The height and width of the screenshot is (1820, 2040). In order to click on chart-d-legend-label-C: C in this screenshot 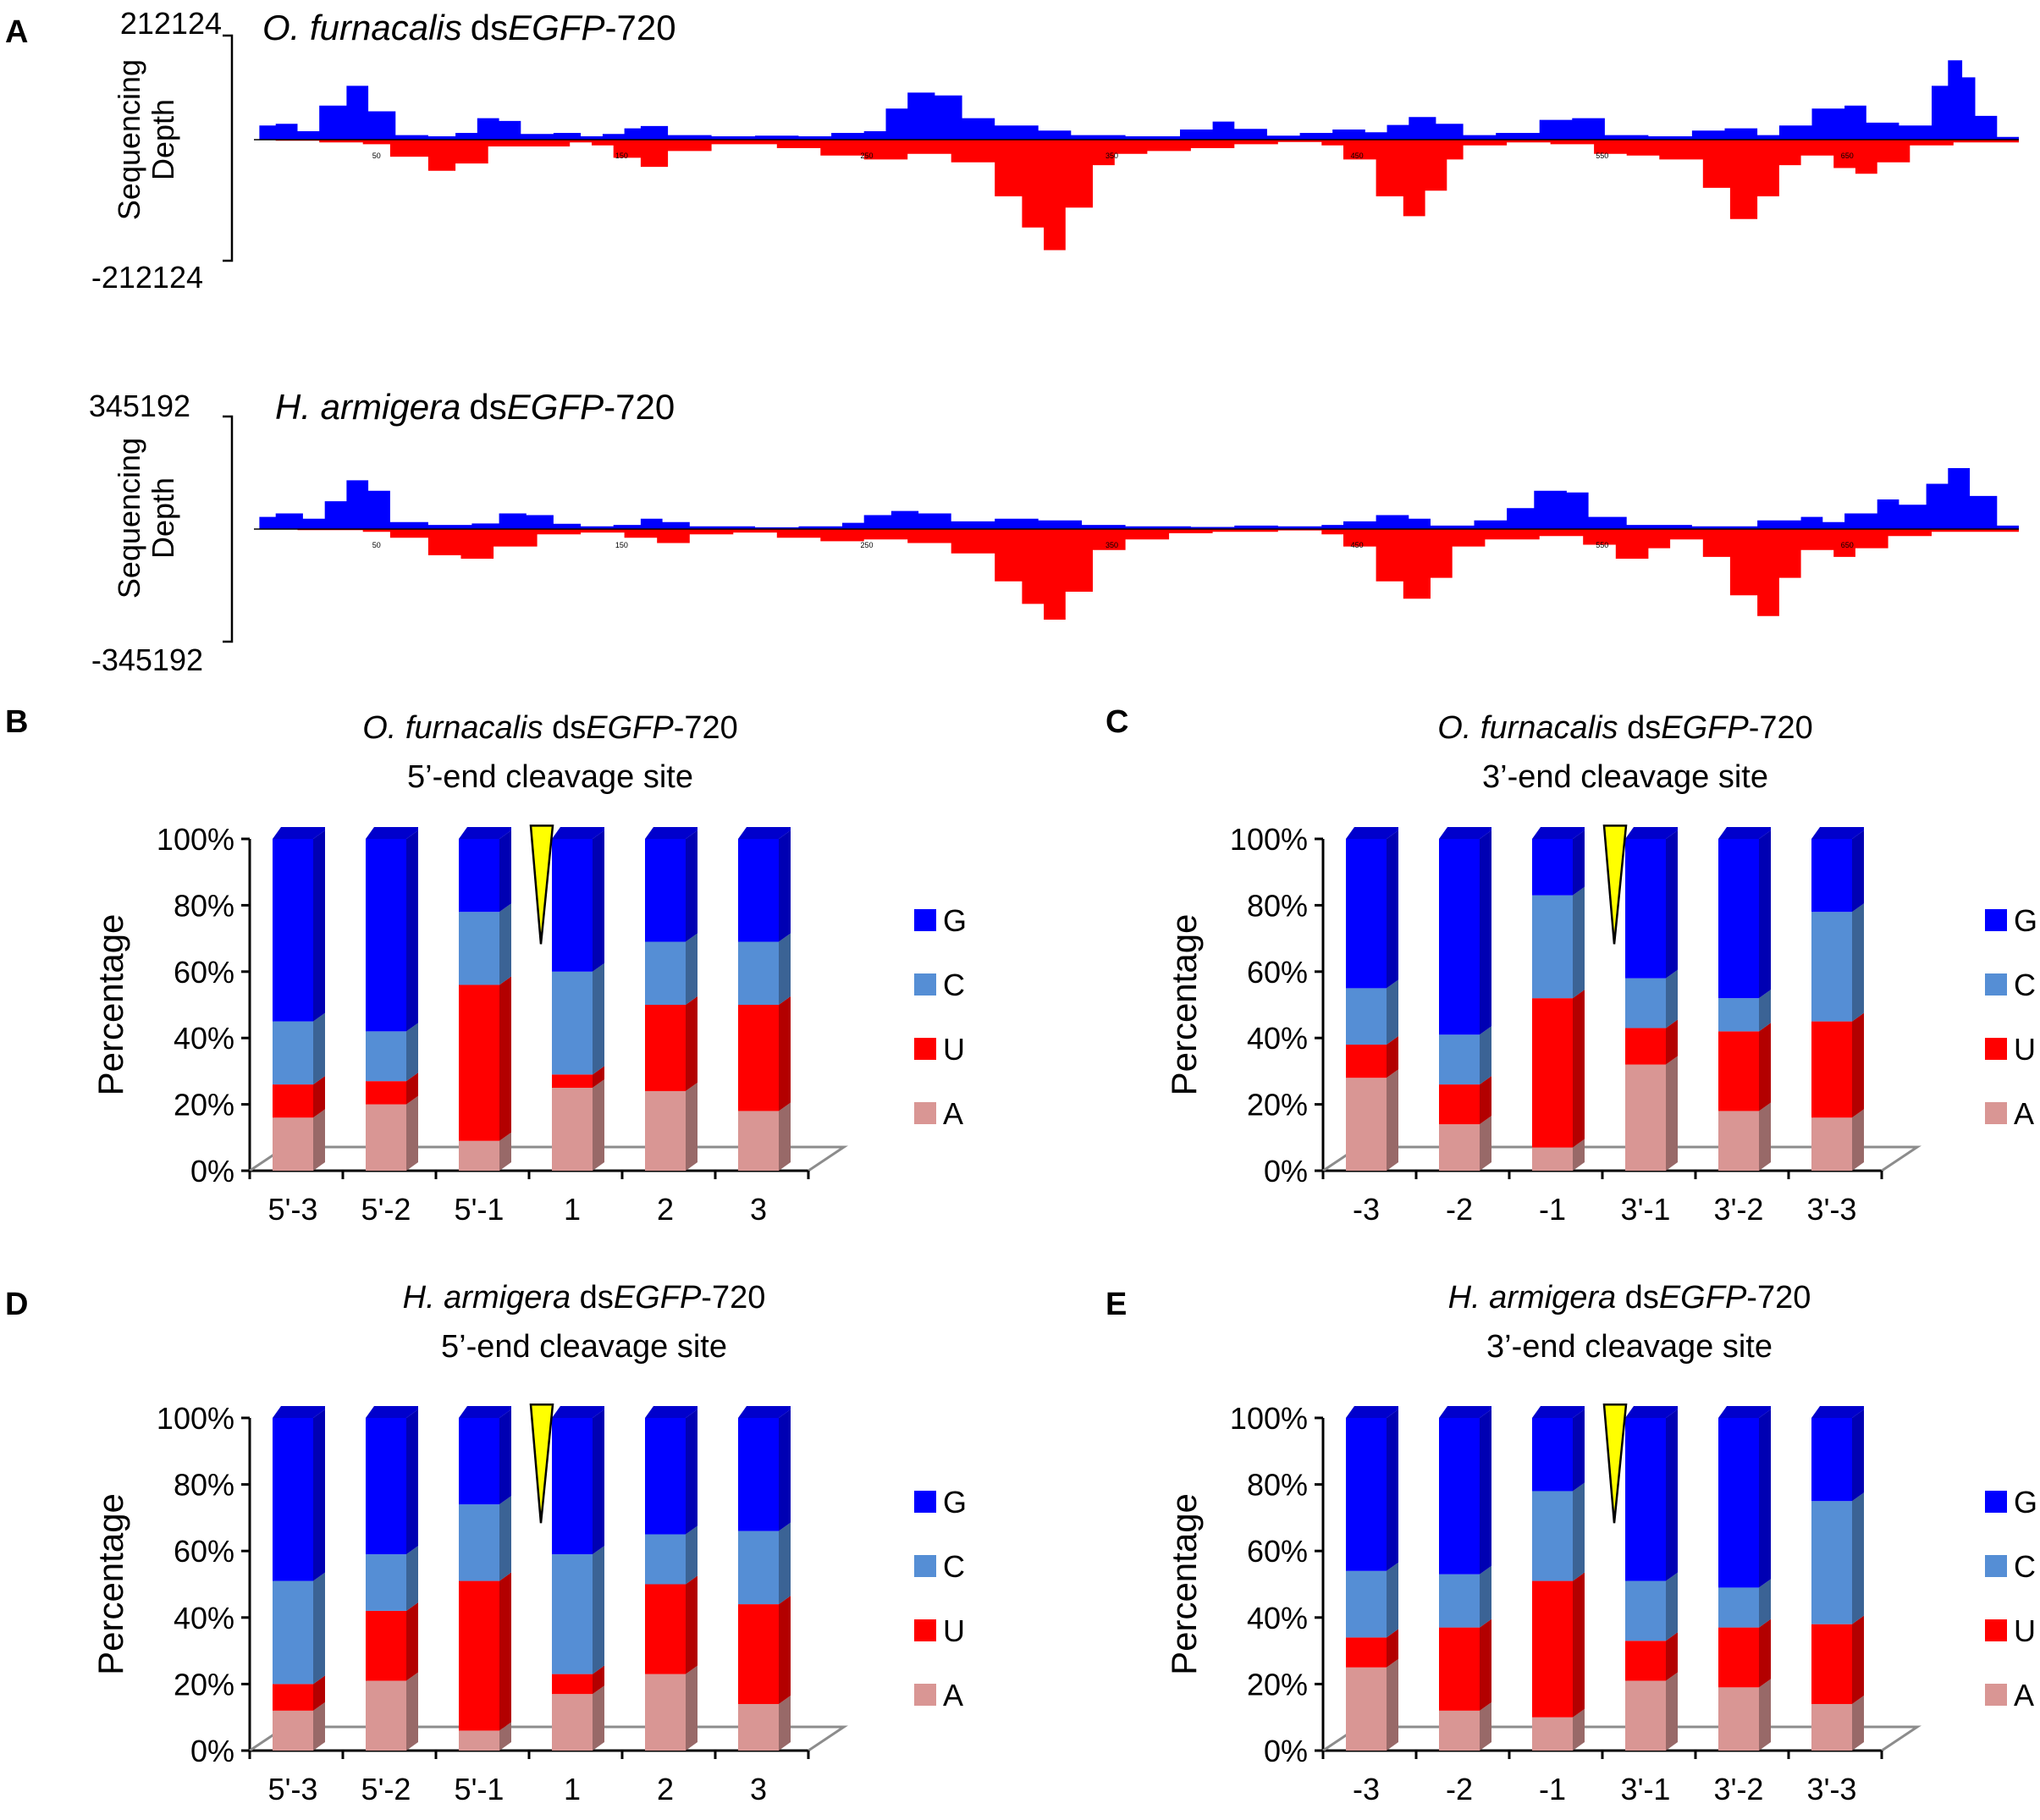, I will do `click(954, 1566)`.